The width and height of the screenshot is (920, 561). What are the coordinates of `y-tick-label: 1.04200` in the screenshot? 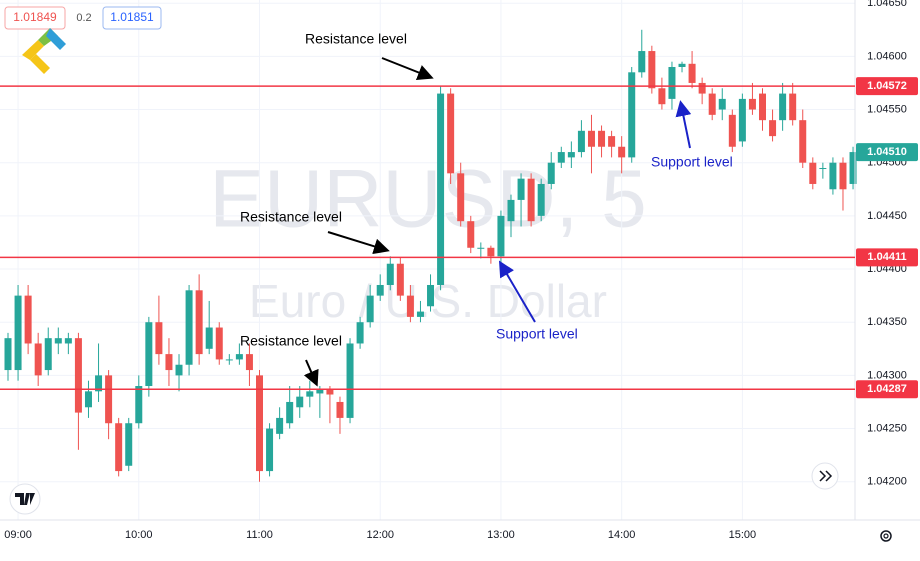 It's located at (887, 482).